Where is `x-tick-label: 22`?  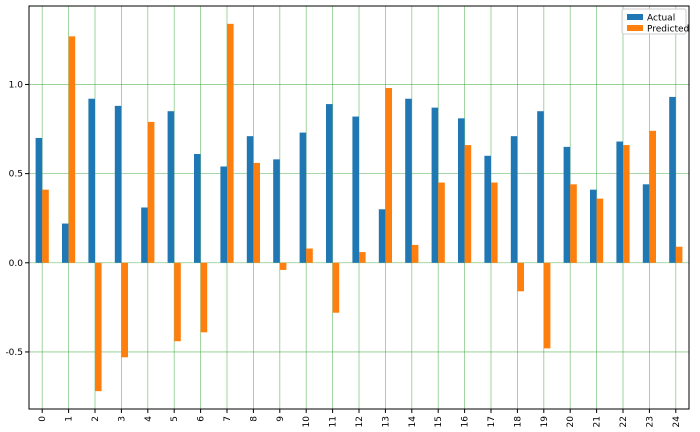 x-tick-label: 22 is located at coordinates (624, 421).